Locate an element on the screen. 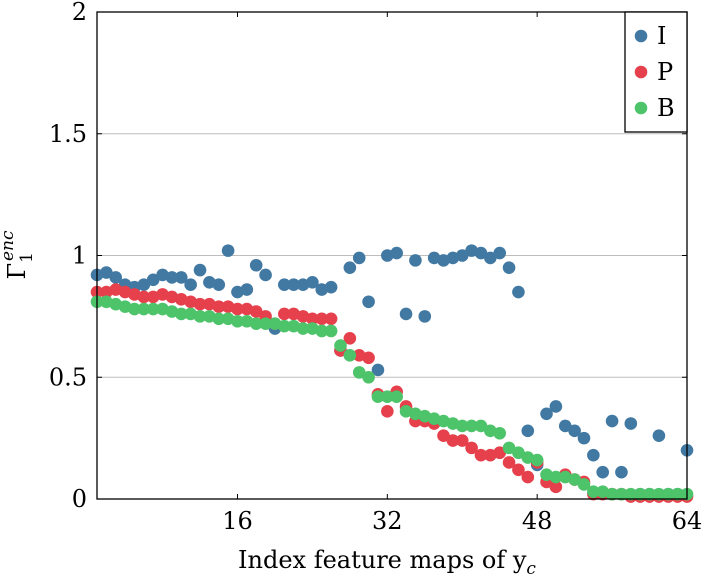 Image resolution: width=706 pixels, height=579 pixels. x-axis-label-subscript: c is located at coordinates (531, 569).